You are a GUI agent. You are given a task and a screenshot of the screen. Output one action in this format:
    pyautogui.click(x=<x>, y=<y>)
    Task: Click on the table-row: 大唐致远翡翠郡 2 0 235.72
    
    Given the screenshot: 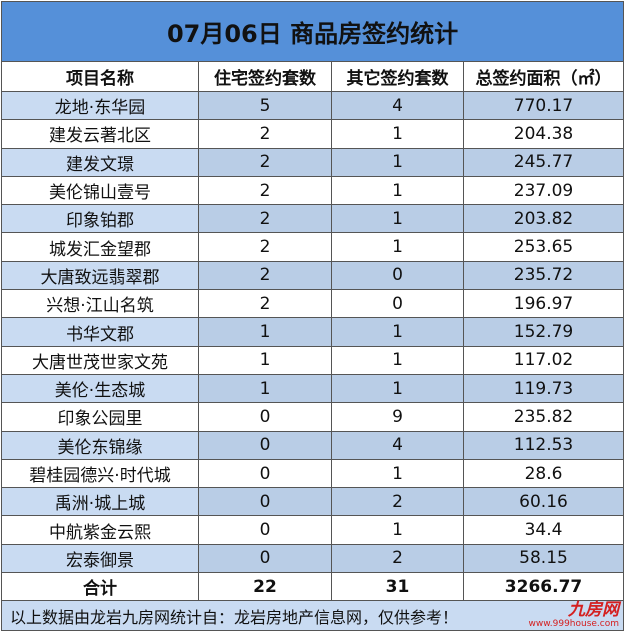 What is the action you would take?
    pyautogui.click(x=313, y=275)
    